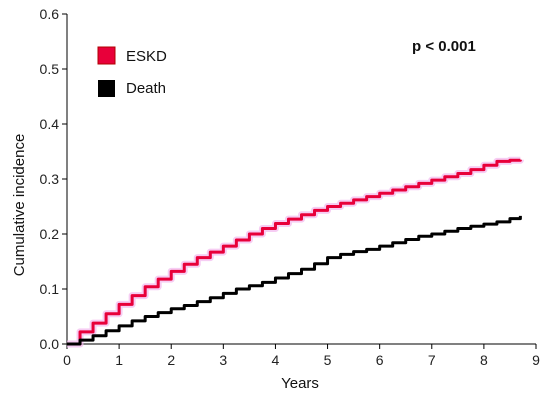  Describe the element at coordinates (50, 289) in the screenshot. I see `y-tick-label: 0.1` at that location.